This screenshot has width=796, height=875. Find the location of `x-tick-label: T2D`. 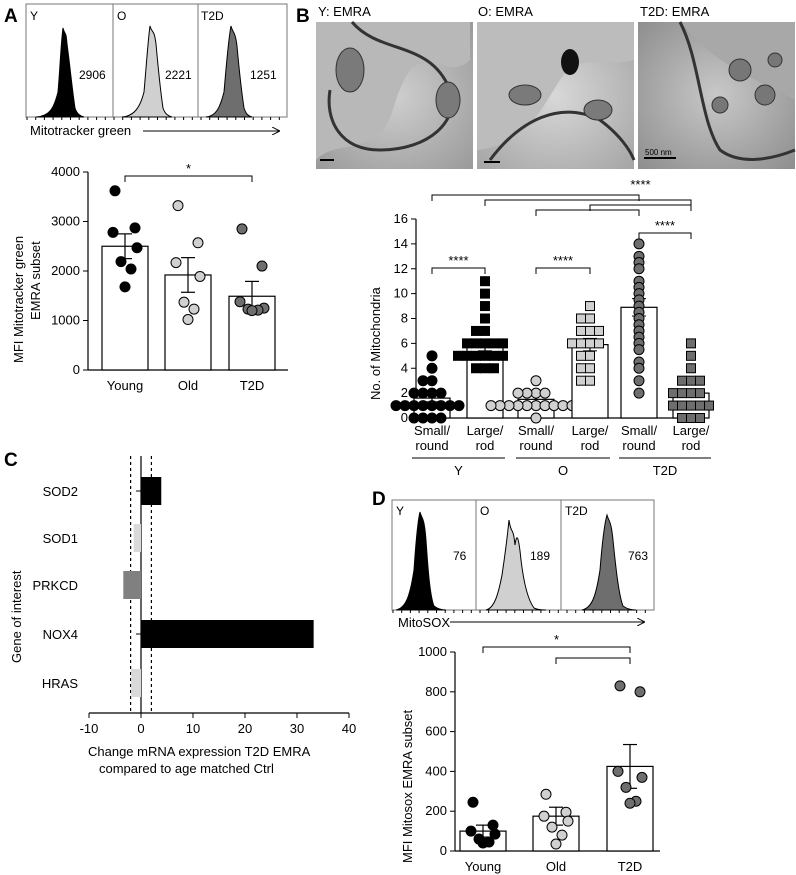

x-tick-label: T2D is located at coordinates (252, 385).